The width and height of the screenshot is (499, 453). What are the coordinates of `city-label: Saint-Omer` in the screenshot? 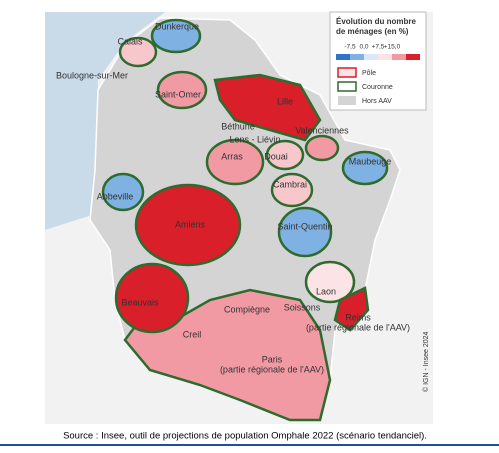 It's located at (178, 94).